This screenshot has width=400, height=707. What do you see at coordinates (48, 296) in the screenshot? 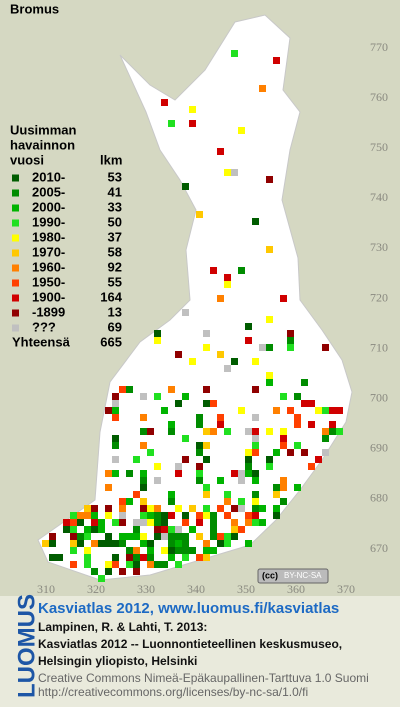
I see `legend-label: 1900-` at bounding box center [48, 296].